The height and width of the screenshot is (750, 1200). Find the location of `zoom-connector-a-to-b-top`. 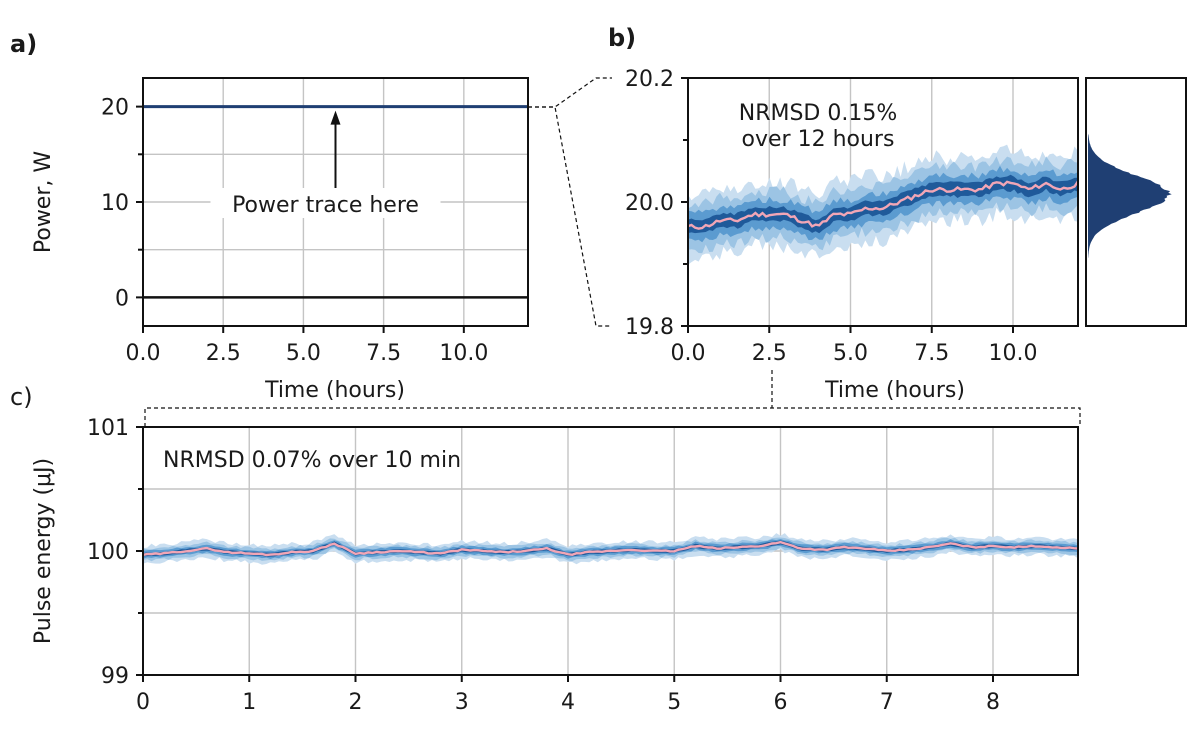

zoom-connector-a-to-b-top is located at coordinates (570, 92).